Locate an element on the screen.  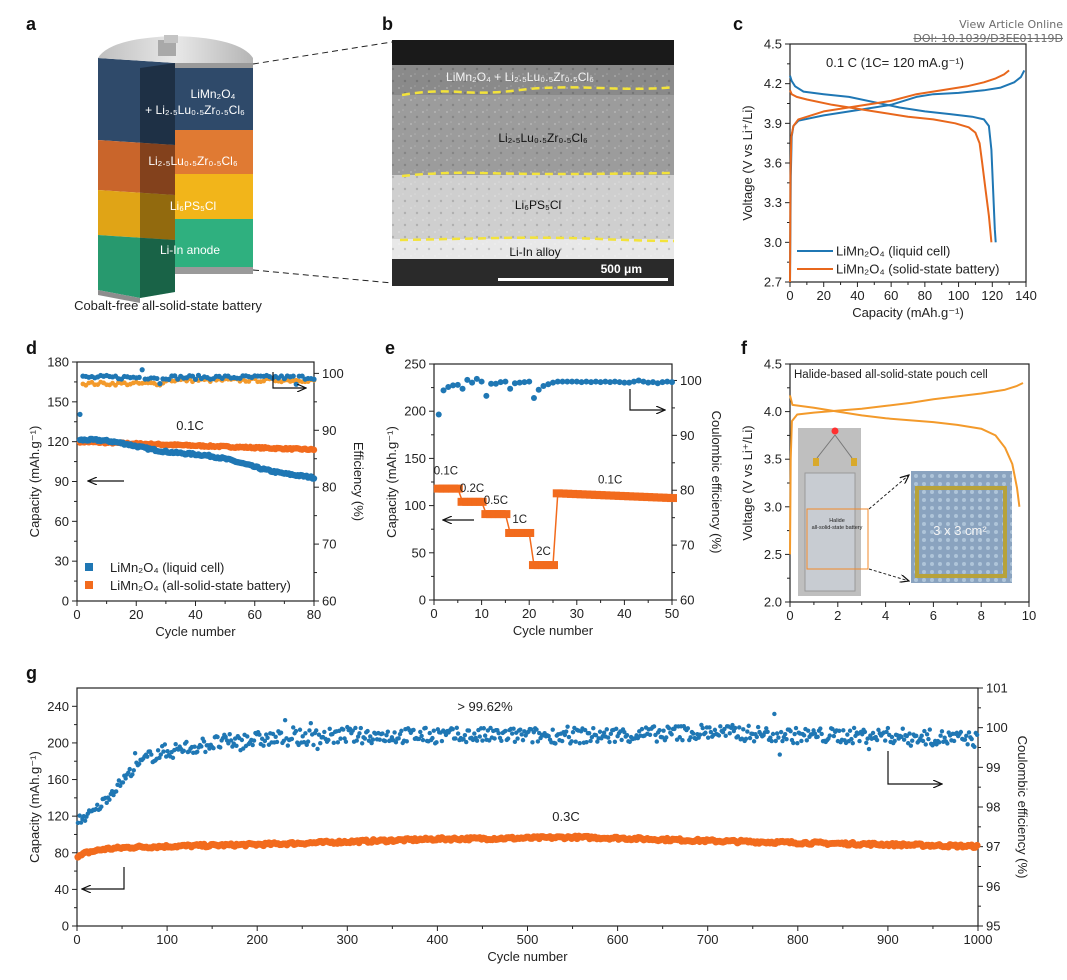
x-tick-label: 0 is located at coordinates (76, 939).